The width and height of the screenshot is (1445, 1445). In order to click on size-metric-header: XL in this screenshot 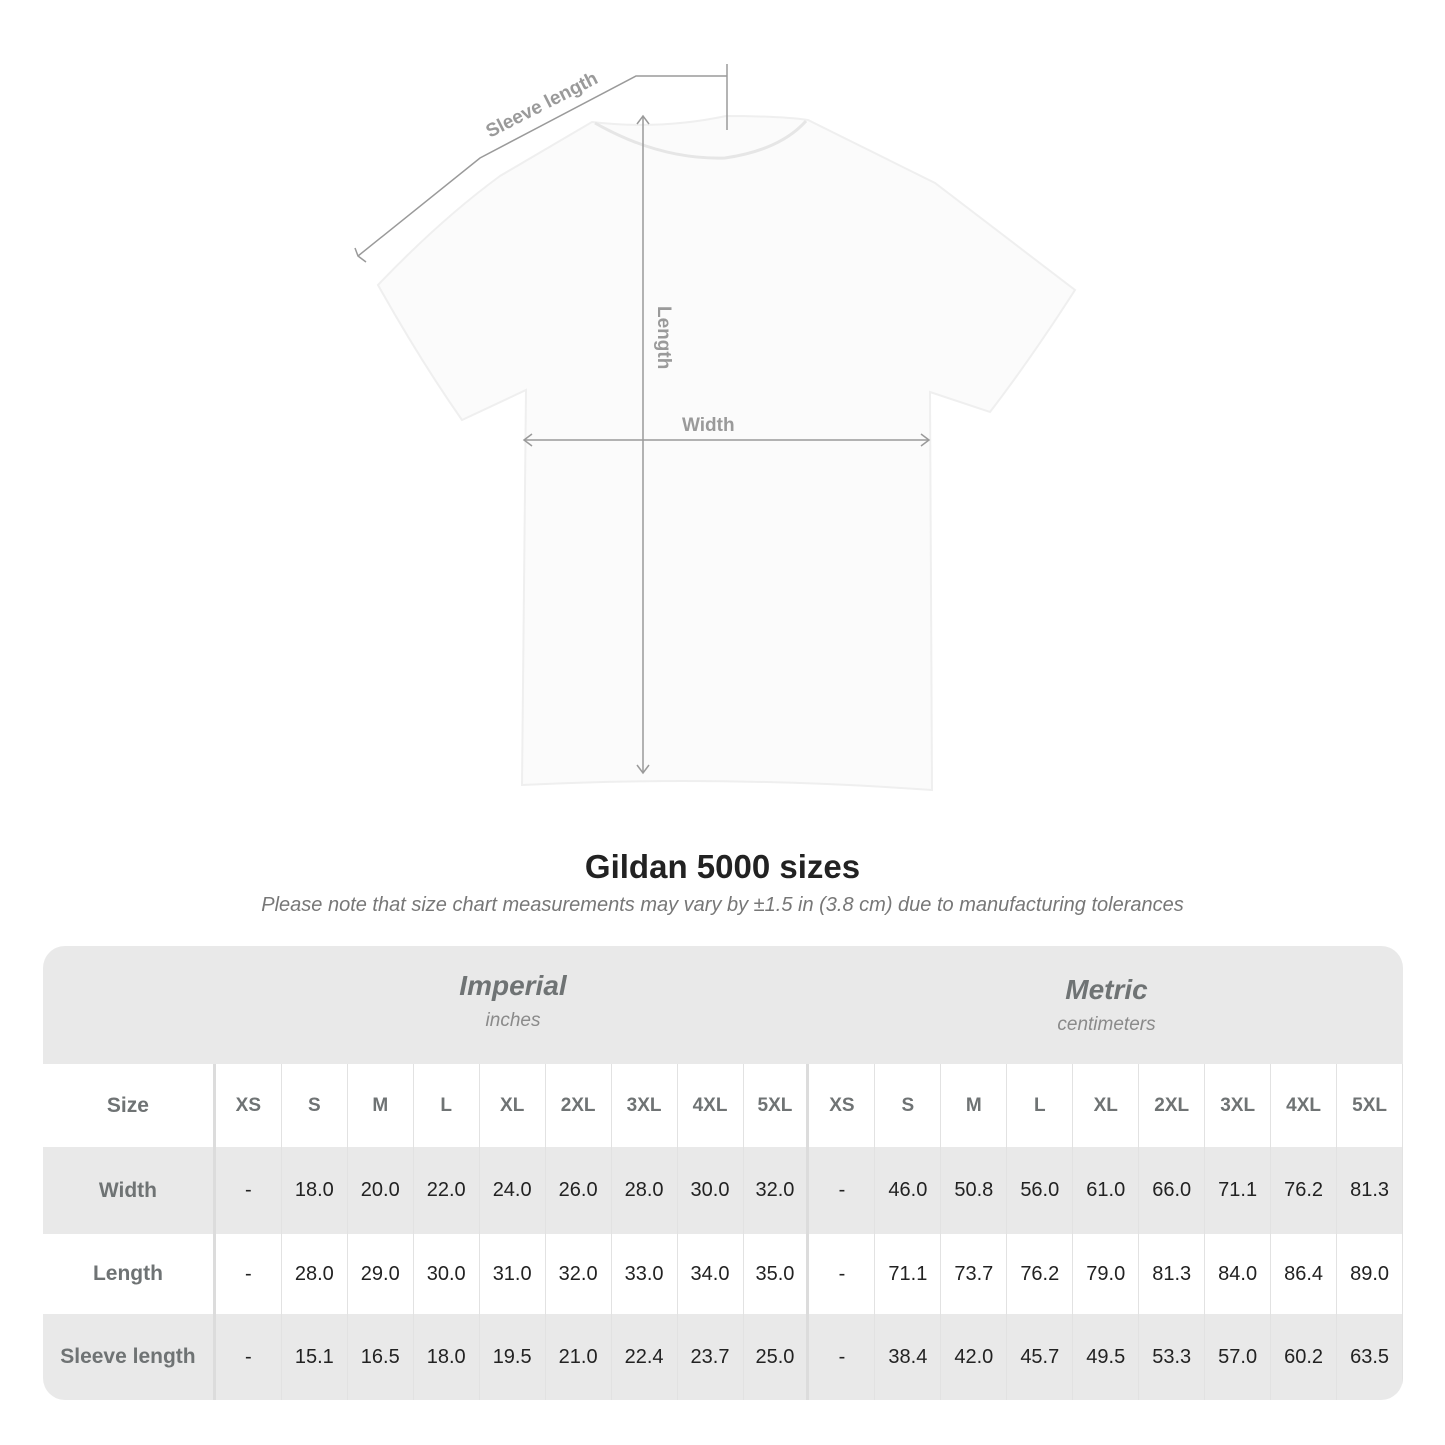, I will do `click(1106, 1105)`.